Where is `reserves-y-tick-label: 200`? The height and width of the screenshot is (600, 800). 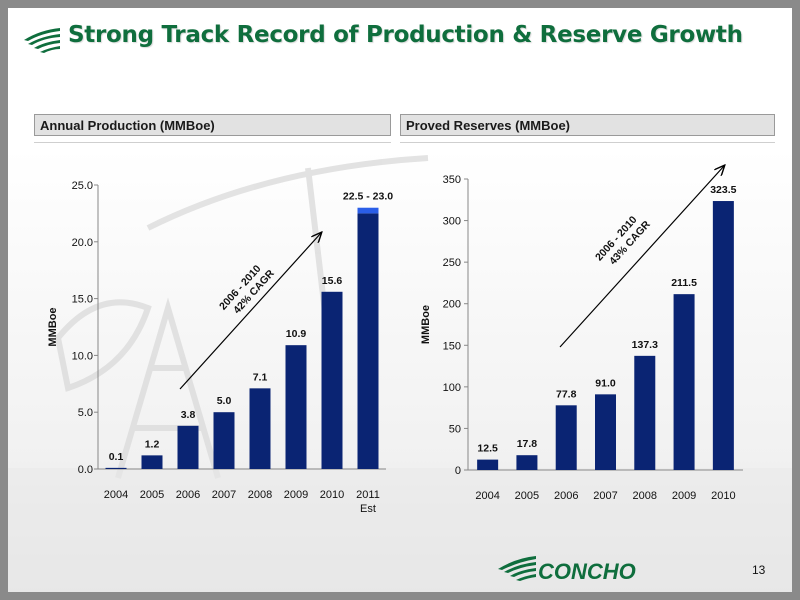 reserves-y-tick-label: 200 is located at coordinates (452, 305).